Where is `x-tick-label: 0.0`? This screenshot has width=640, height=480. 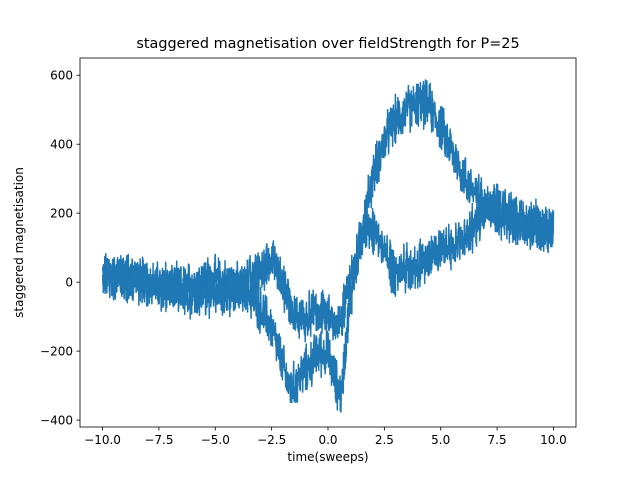
x-tick-label: 0.0 is located at coordinates (327, 440).